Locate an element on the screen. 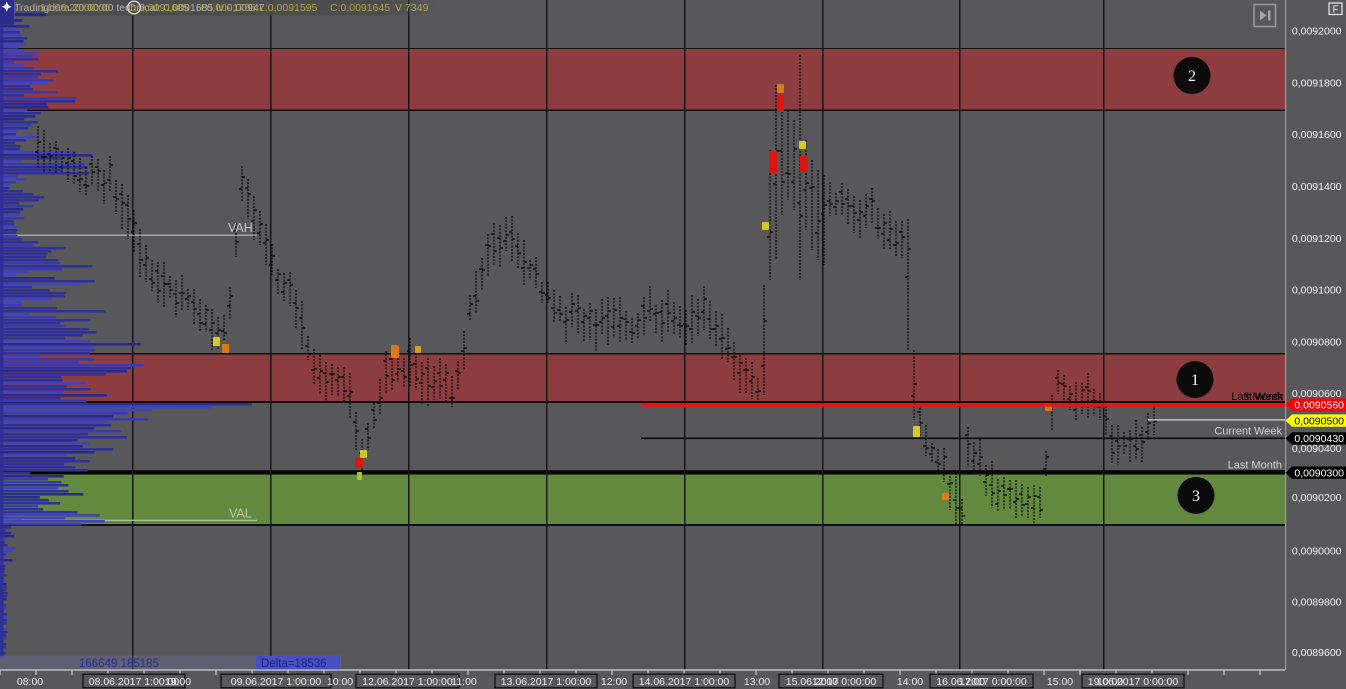  svg-text: 13:00 is located at coordinates (757, 682).